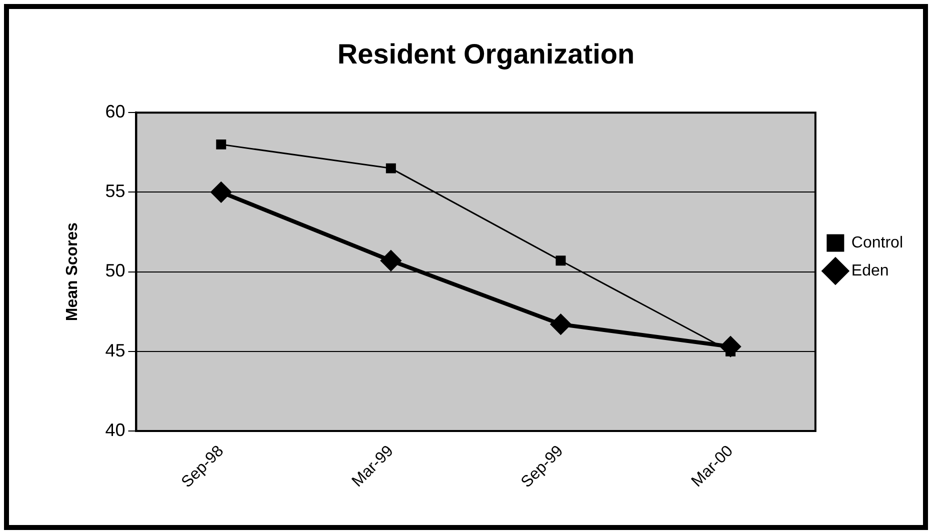  Describe the element at coordinates (115, 430) in the screenshot. I see `y-tick-label: 40` at that location.